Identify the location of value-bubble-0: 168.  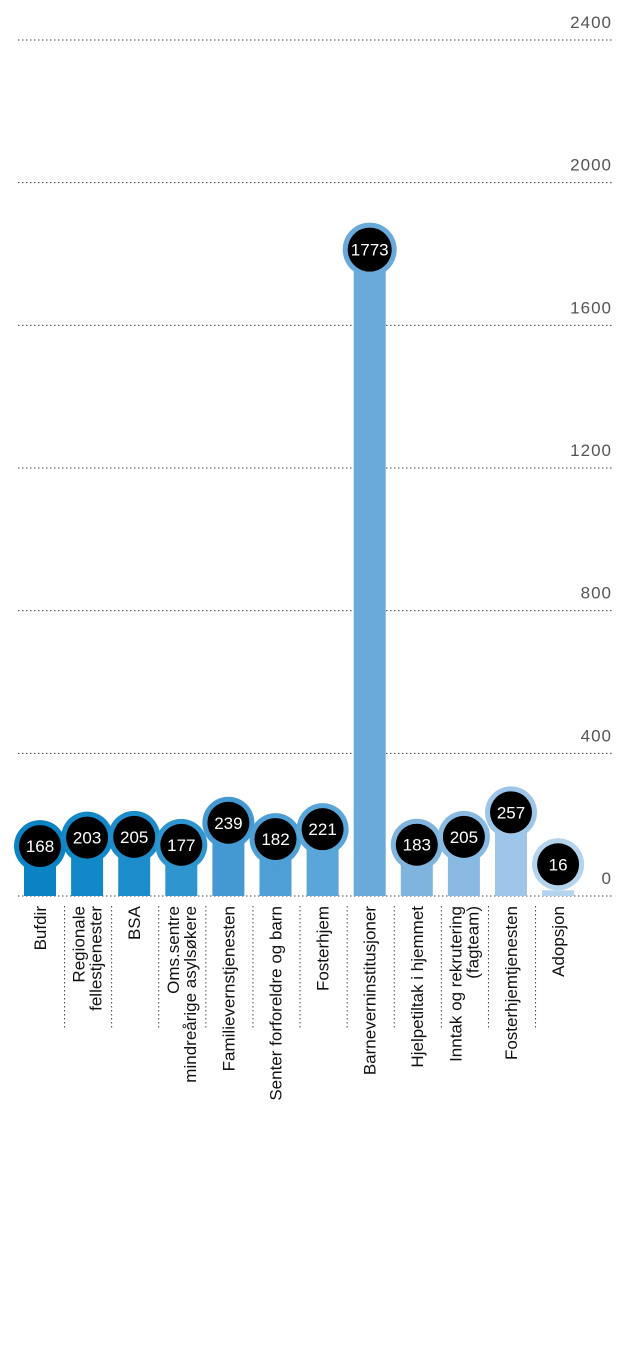
(40, 846).